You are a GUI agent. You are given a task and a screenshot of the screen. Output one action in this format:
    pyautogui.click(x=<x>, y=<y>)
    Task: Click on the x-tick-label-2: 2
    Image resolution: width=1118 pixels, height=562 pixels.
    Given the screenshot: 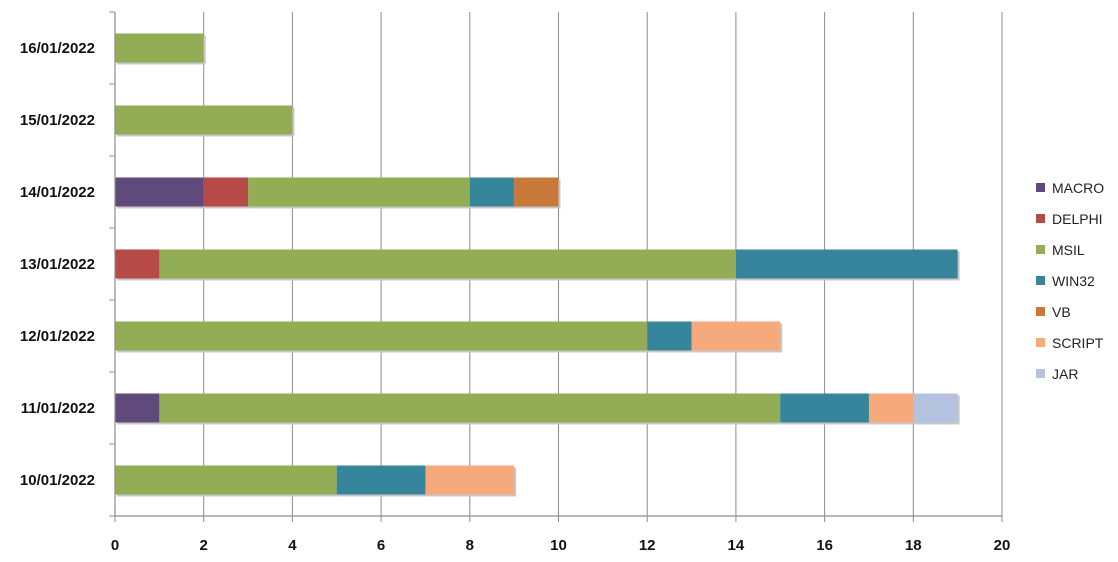 What is the action you would take?
    pyautogui.click(x=204, y=545)
    